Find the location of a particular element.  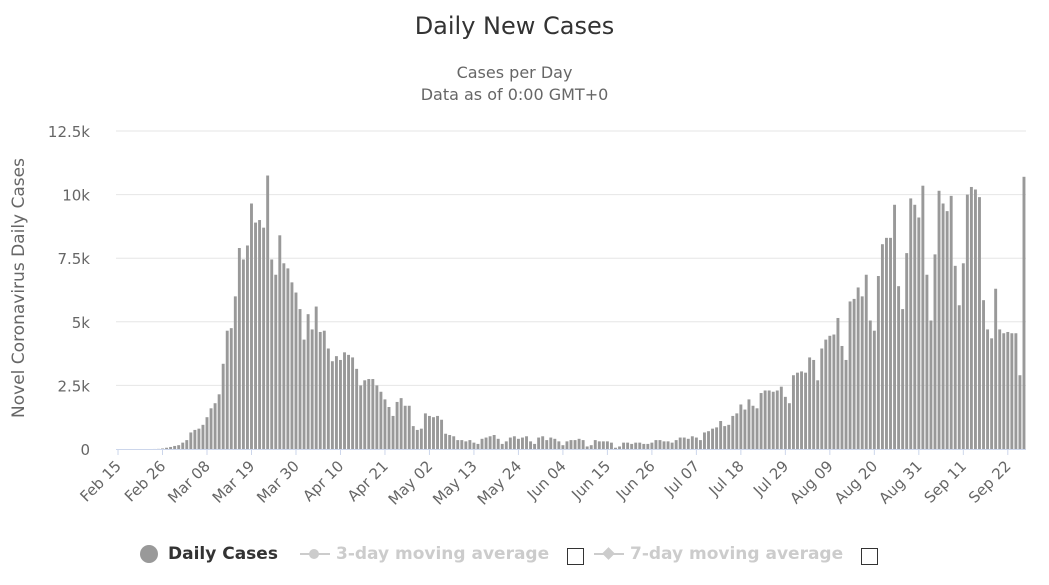

7-day-average-checkbox is located at coordinates (869, 556).